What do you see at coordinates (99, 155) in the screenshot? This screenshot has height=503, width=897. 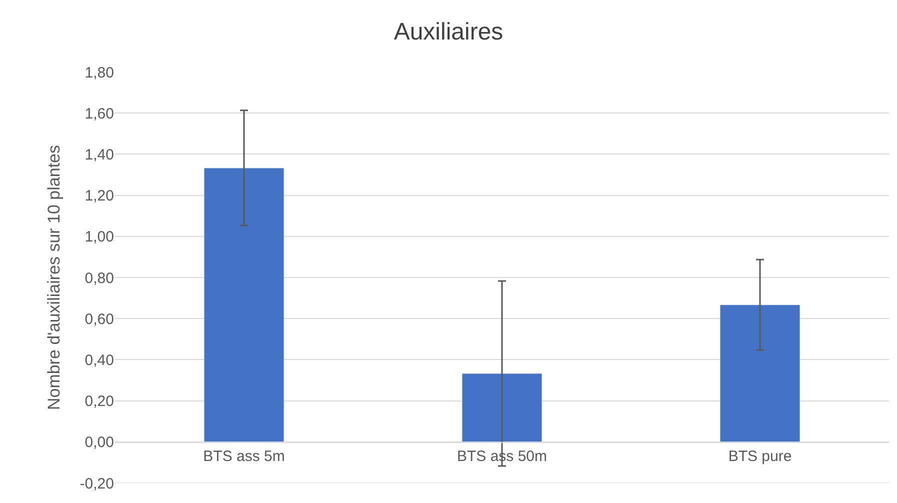 I see `y-tick-label: 1,40` at bounding box center [99, 155].